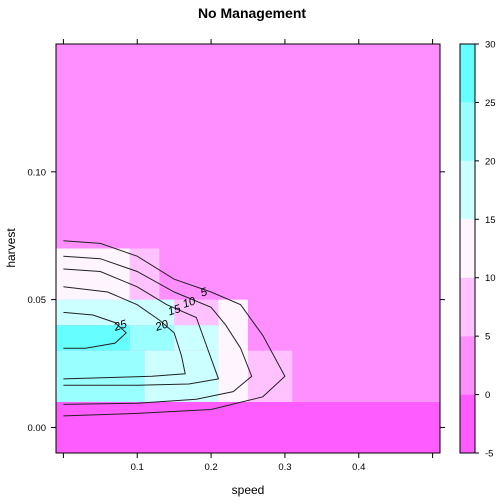 This screenshot has width=504, height=504. Describe the element at coordinates (175, 311) in the screenshot. I see `contour-label-15: 15` at that location.